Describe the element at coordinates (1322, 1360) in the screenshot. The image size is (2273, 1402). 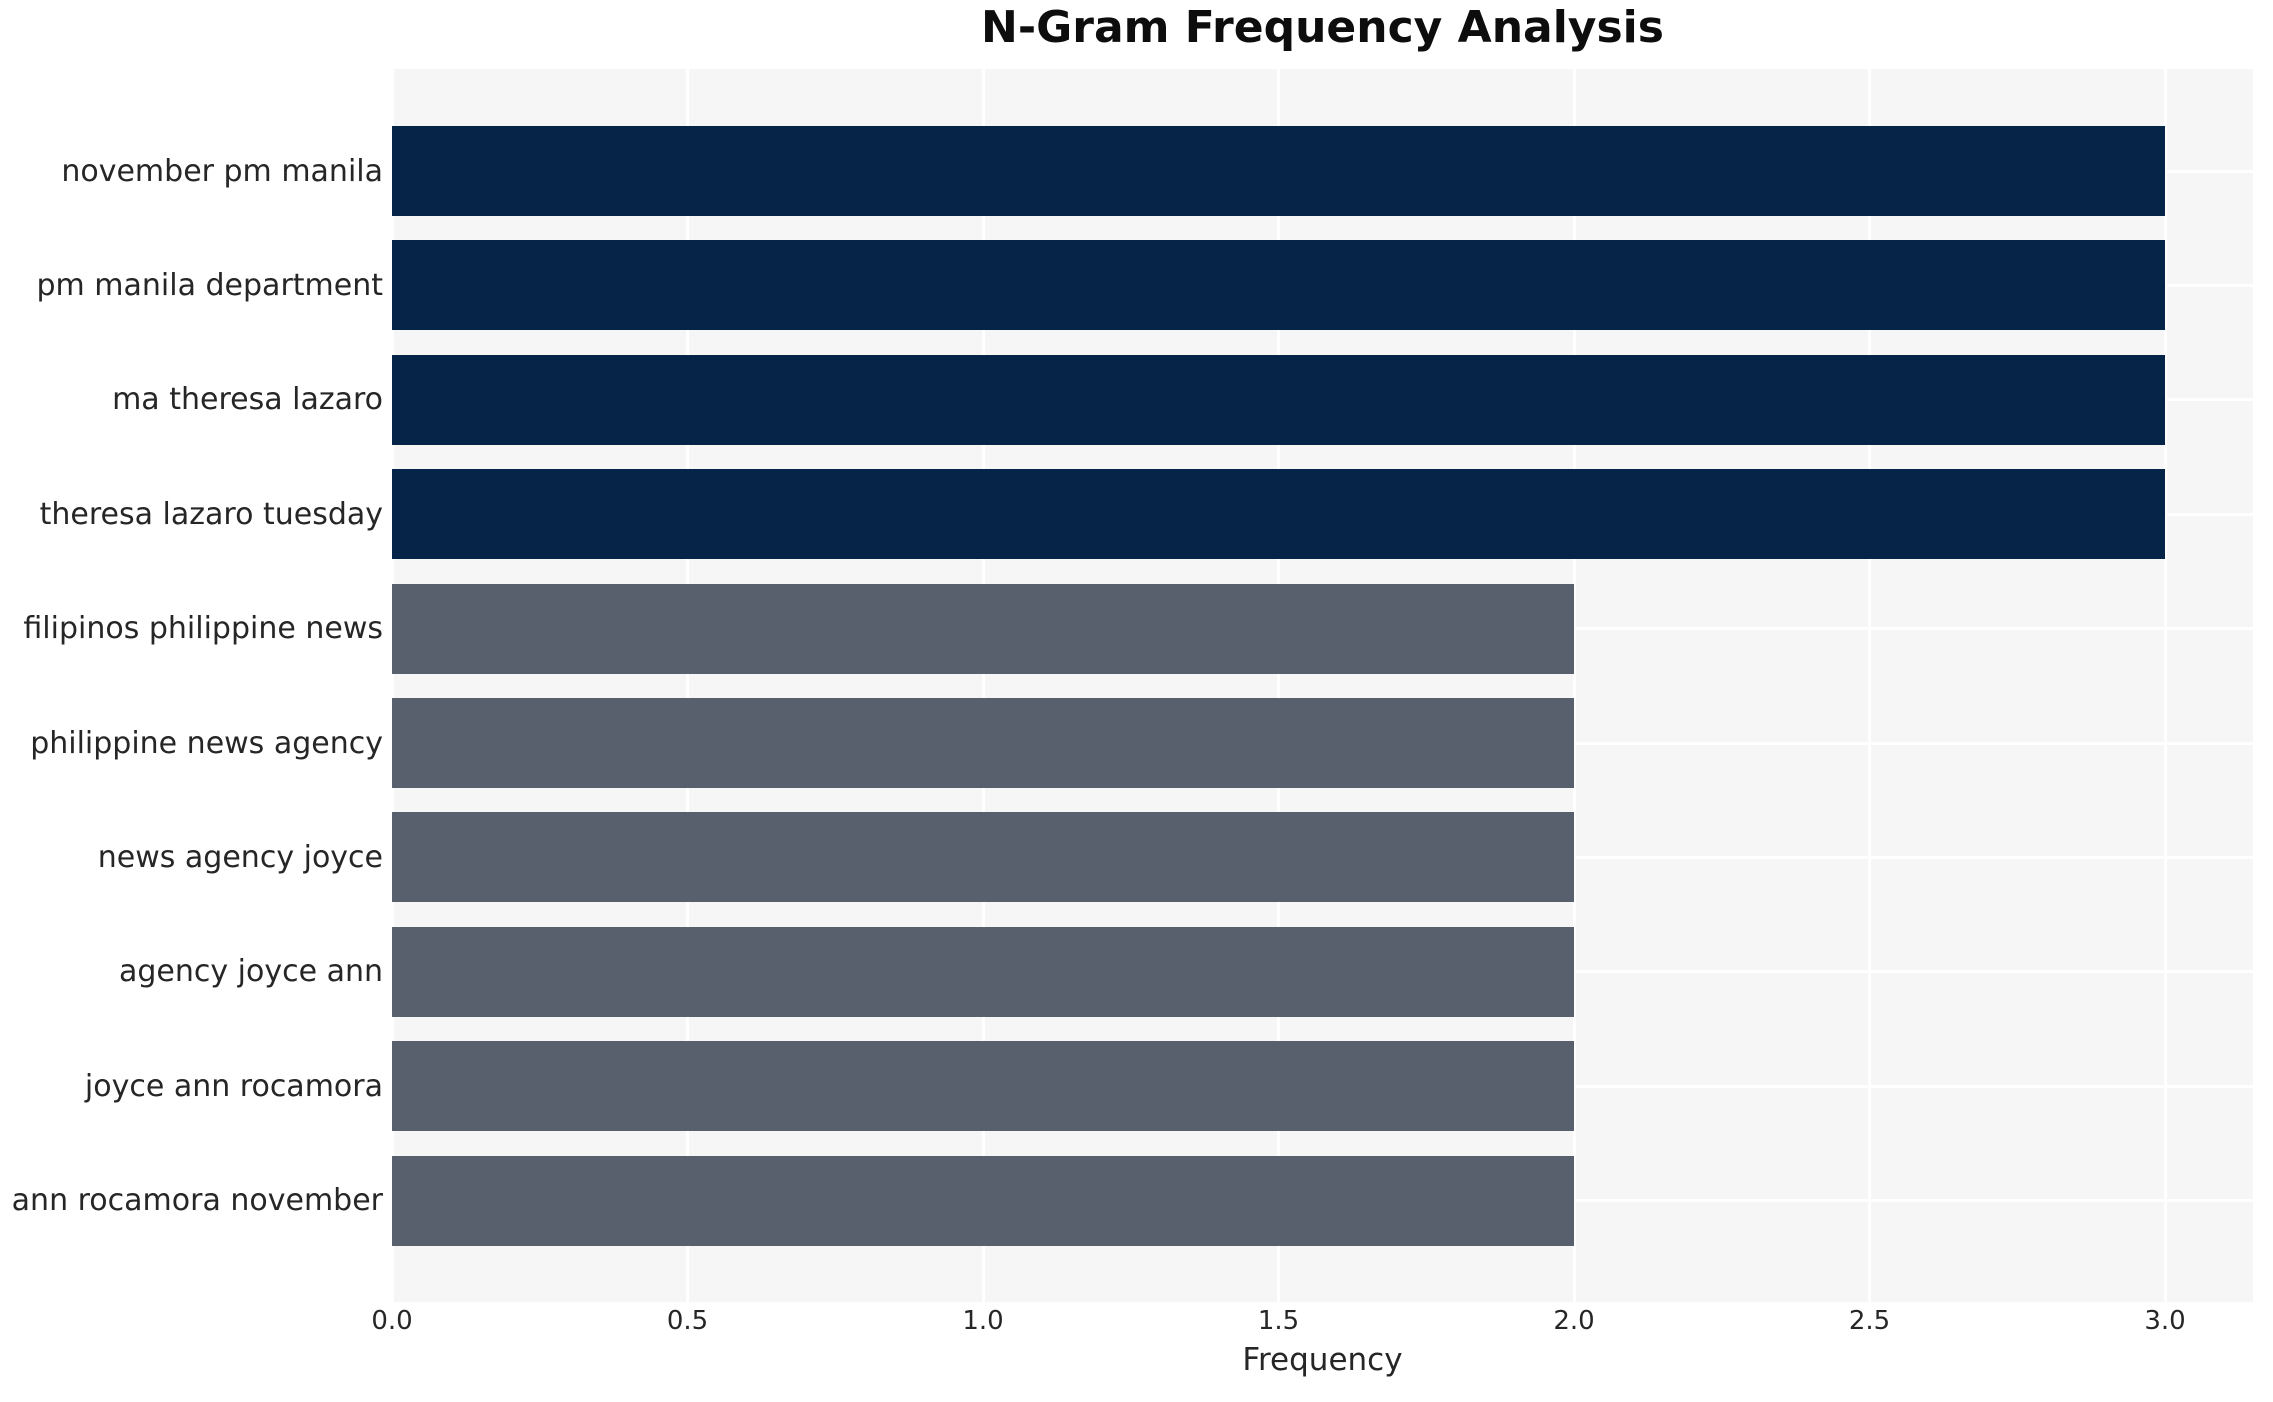
I see `x-axis-label: Frequency` at that location.